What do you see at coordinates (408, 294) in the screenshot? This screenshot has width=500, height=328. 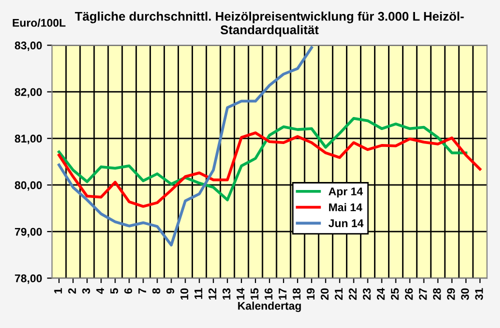 I see `x-tick-label: 26` at bounding box center [408, 294].